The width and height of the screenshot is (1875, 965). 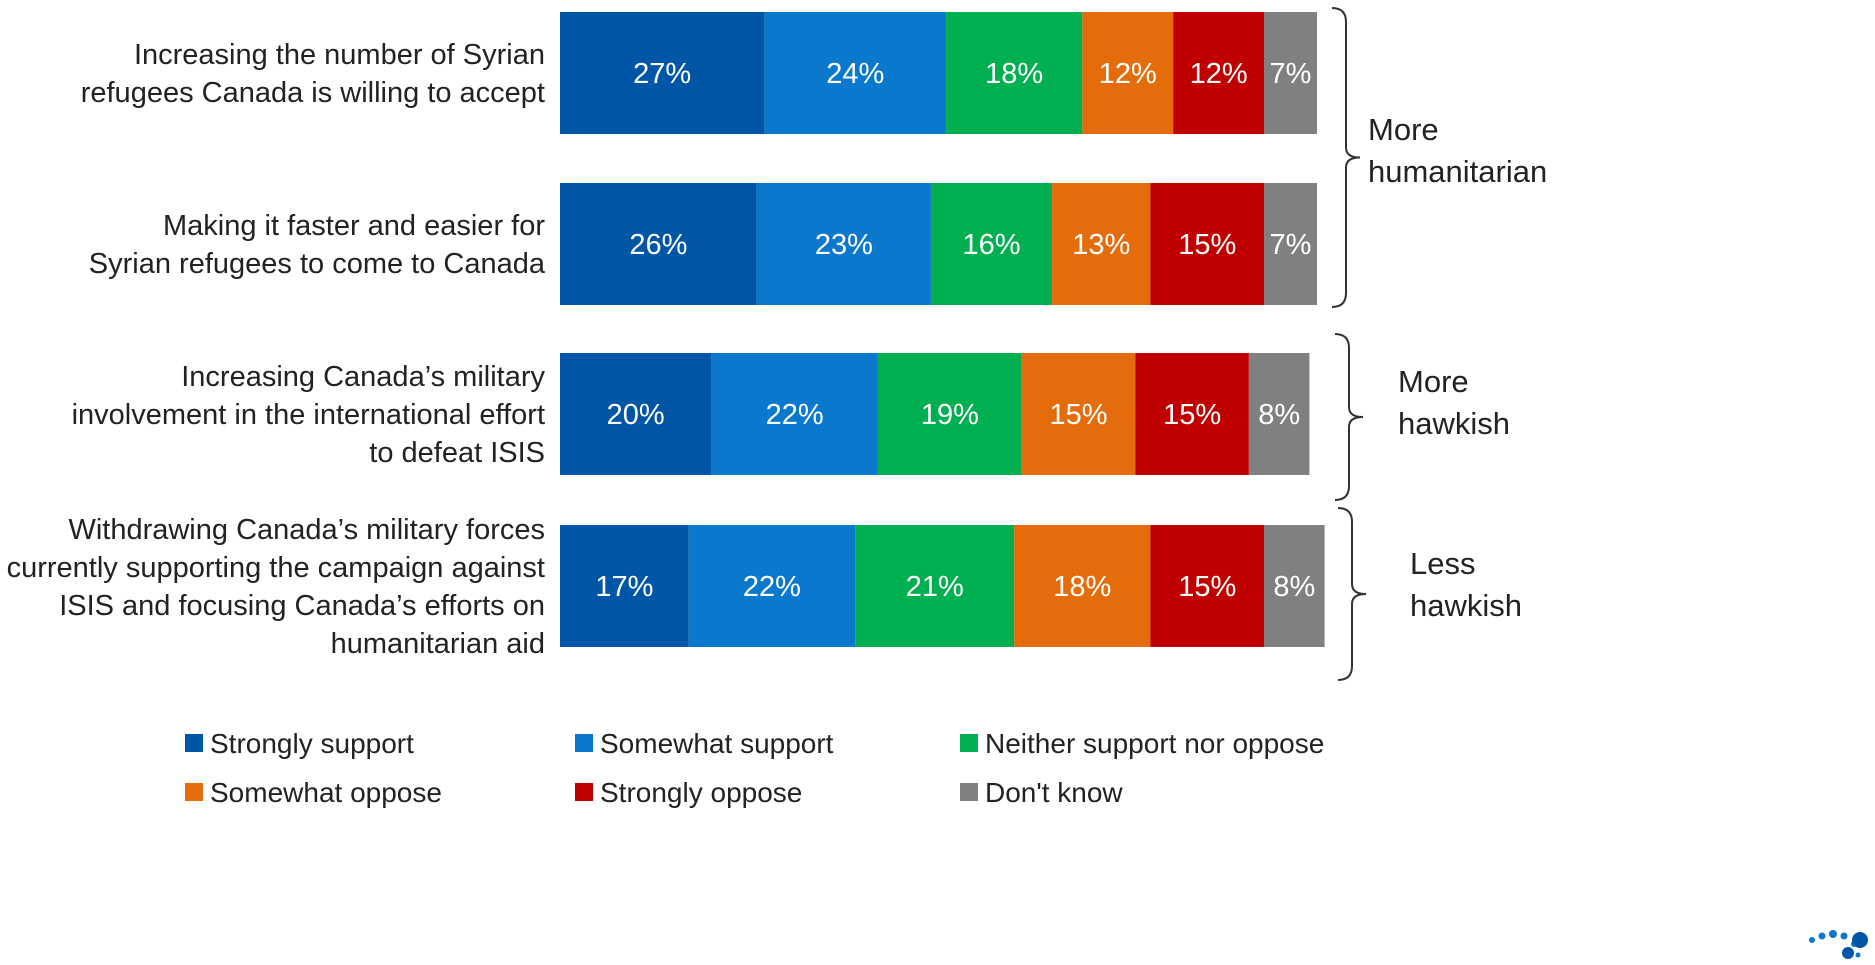 I want to click on data-label: 21%, so click(x=935, y=587).